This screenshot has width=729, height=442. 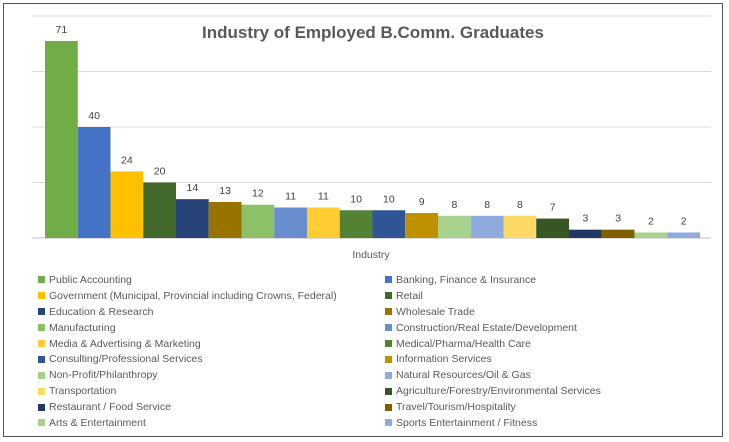 I want to click on legend-label: Retail, so click(x=409, y=295).